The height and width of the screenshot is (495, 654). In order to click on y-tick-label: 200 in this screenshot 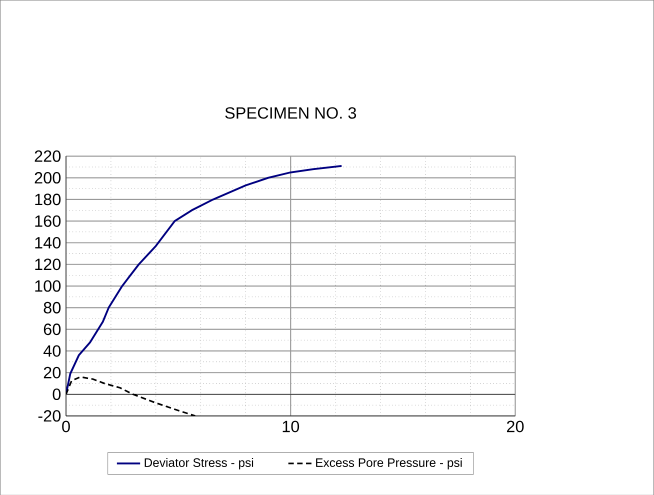, I will do `click(47, 178)`.